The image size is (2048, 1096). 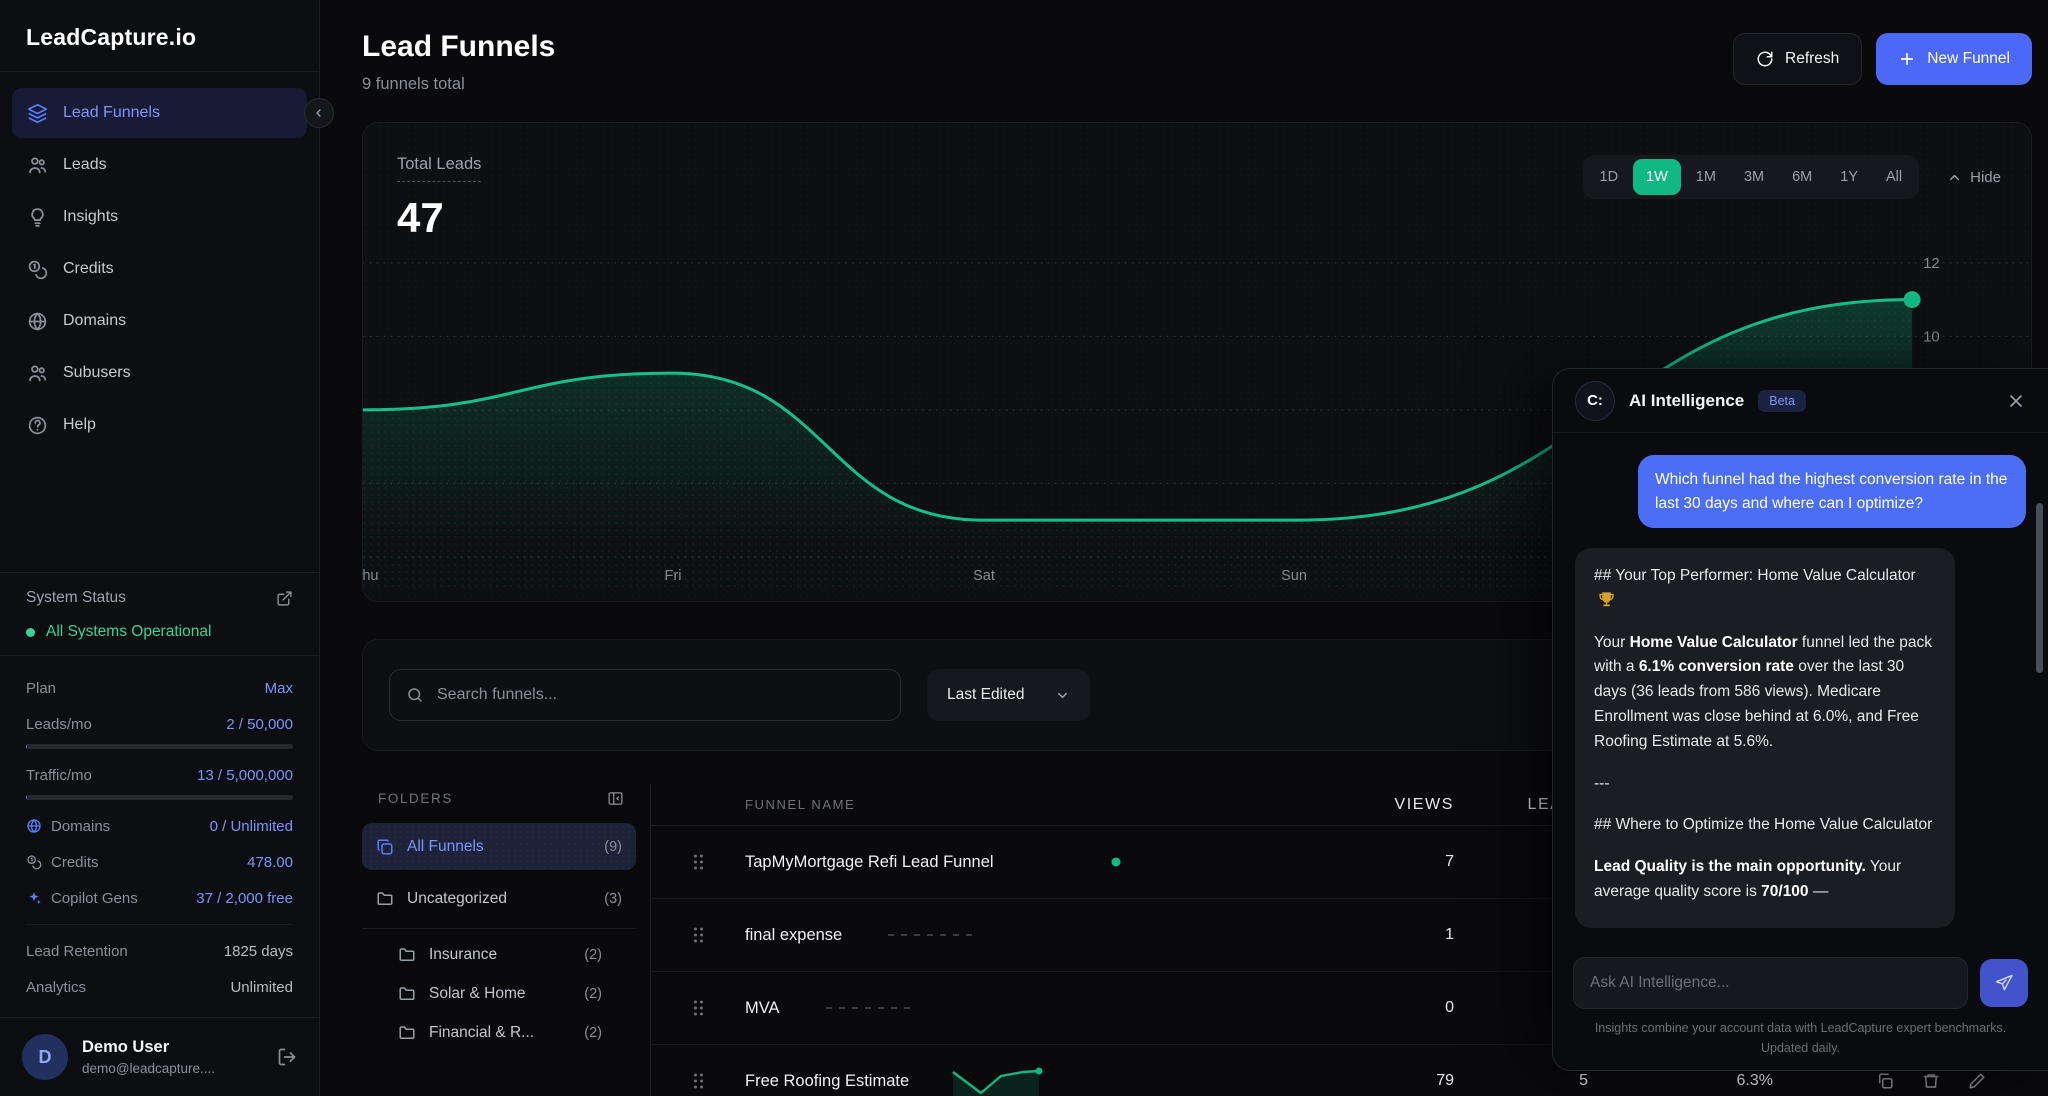 What do you see at coordinates (1008, 695) in the screenshot?
I see `sort-dropdown: Last Edited` at bounding box center [1008, 695].